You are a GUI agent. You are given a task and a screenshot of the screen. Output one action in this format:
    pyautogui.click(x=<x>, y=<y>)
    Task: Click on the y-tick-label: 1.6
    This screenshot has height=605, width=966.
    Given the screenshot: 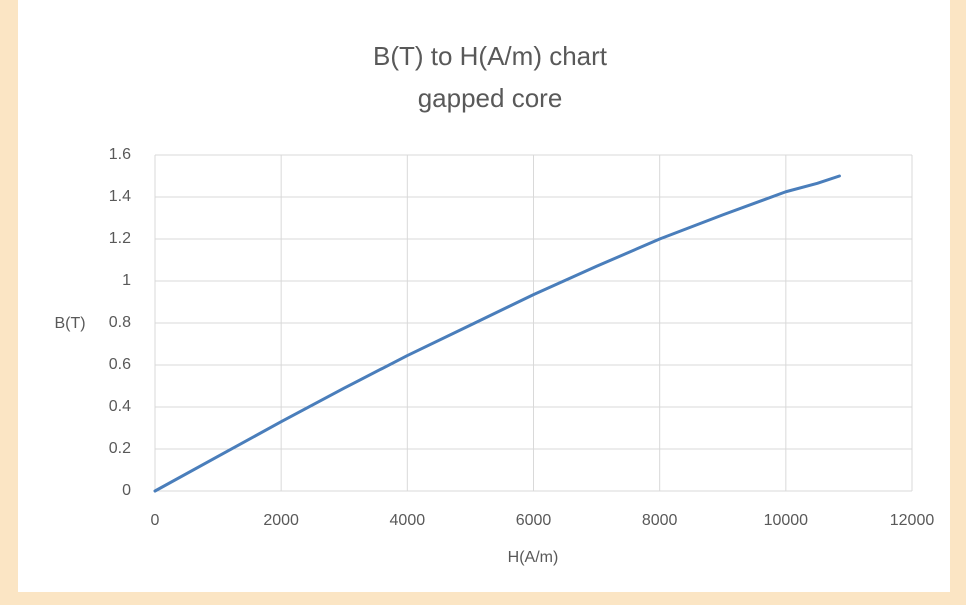 What is the action you would take?
    pyautogui.click(x=120, y=154)
    